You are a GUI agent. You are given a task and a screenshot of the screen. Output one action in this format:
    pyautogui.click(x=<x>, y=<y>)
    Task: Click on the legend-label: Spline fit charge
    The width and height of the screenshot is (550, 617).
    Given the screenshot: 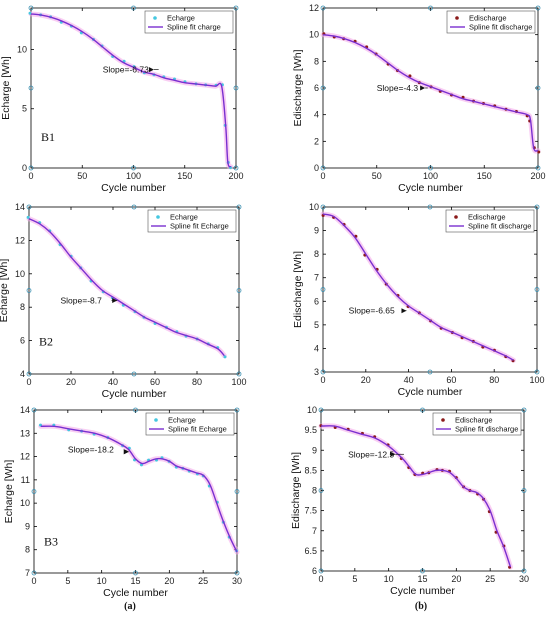 What is the action you would take?
    pyautogui.click(x=194, y=27)
    